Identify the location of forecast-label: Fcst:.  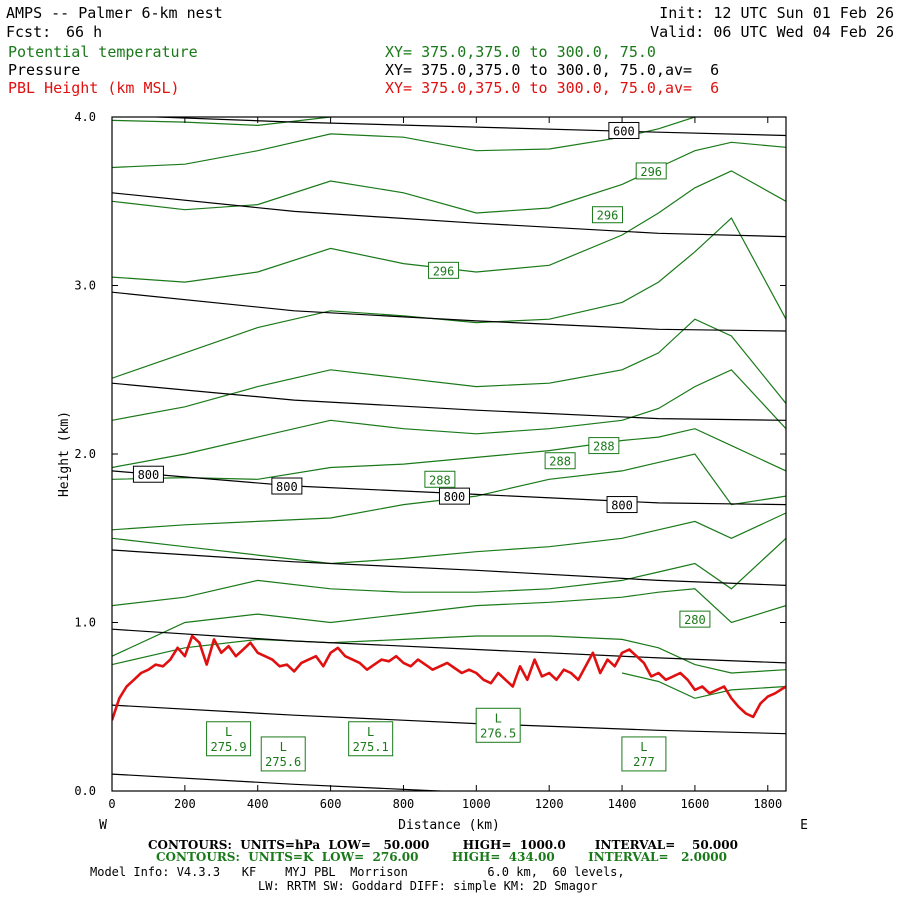
(29, 32).